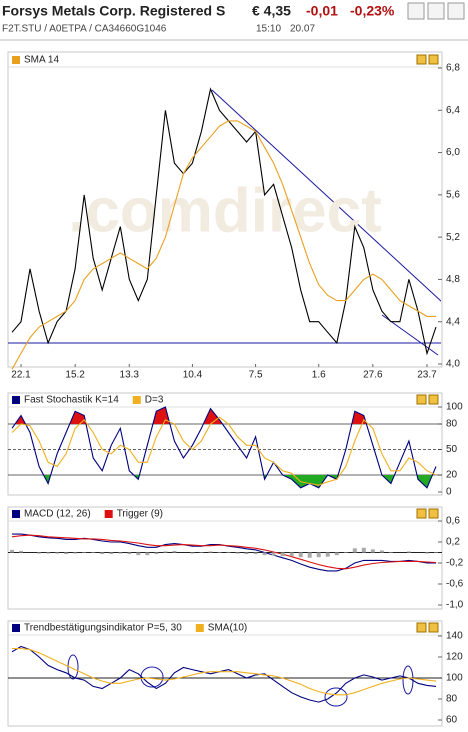 The height and width of the screenshot is (732, 468). I want to click on y-tick-label: 4,0, so click(453, 364).